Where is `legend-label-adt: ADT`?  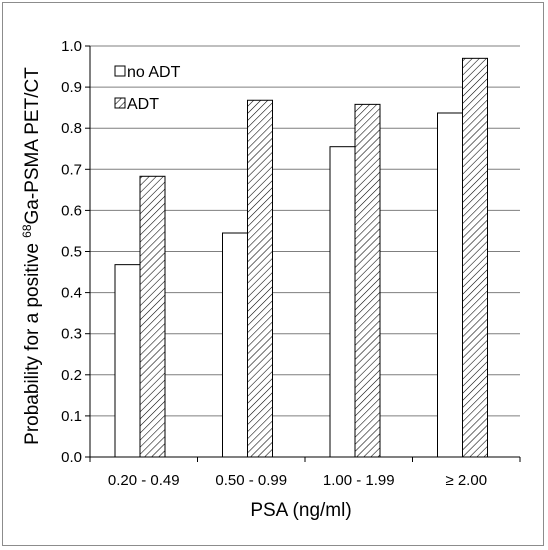 legend-label-adt: ADT is located at coordinates (143, 104).